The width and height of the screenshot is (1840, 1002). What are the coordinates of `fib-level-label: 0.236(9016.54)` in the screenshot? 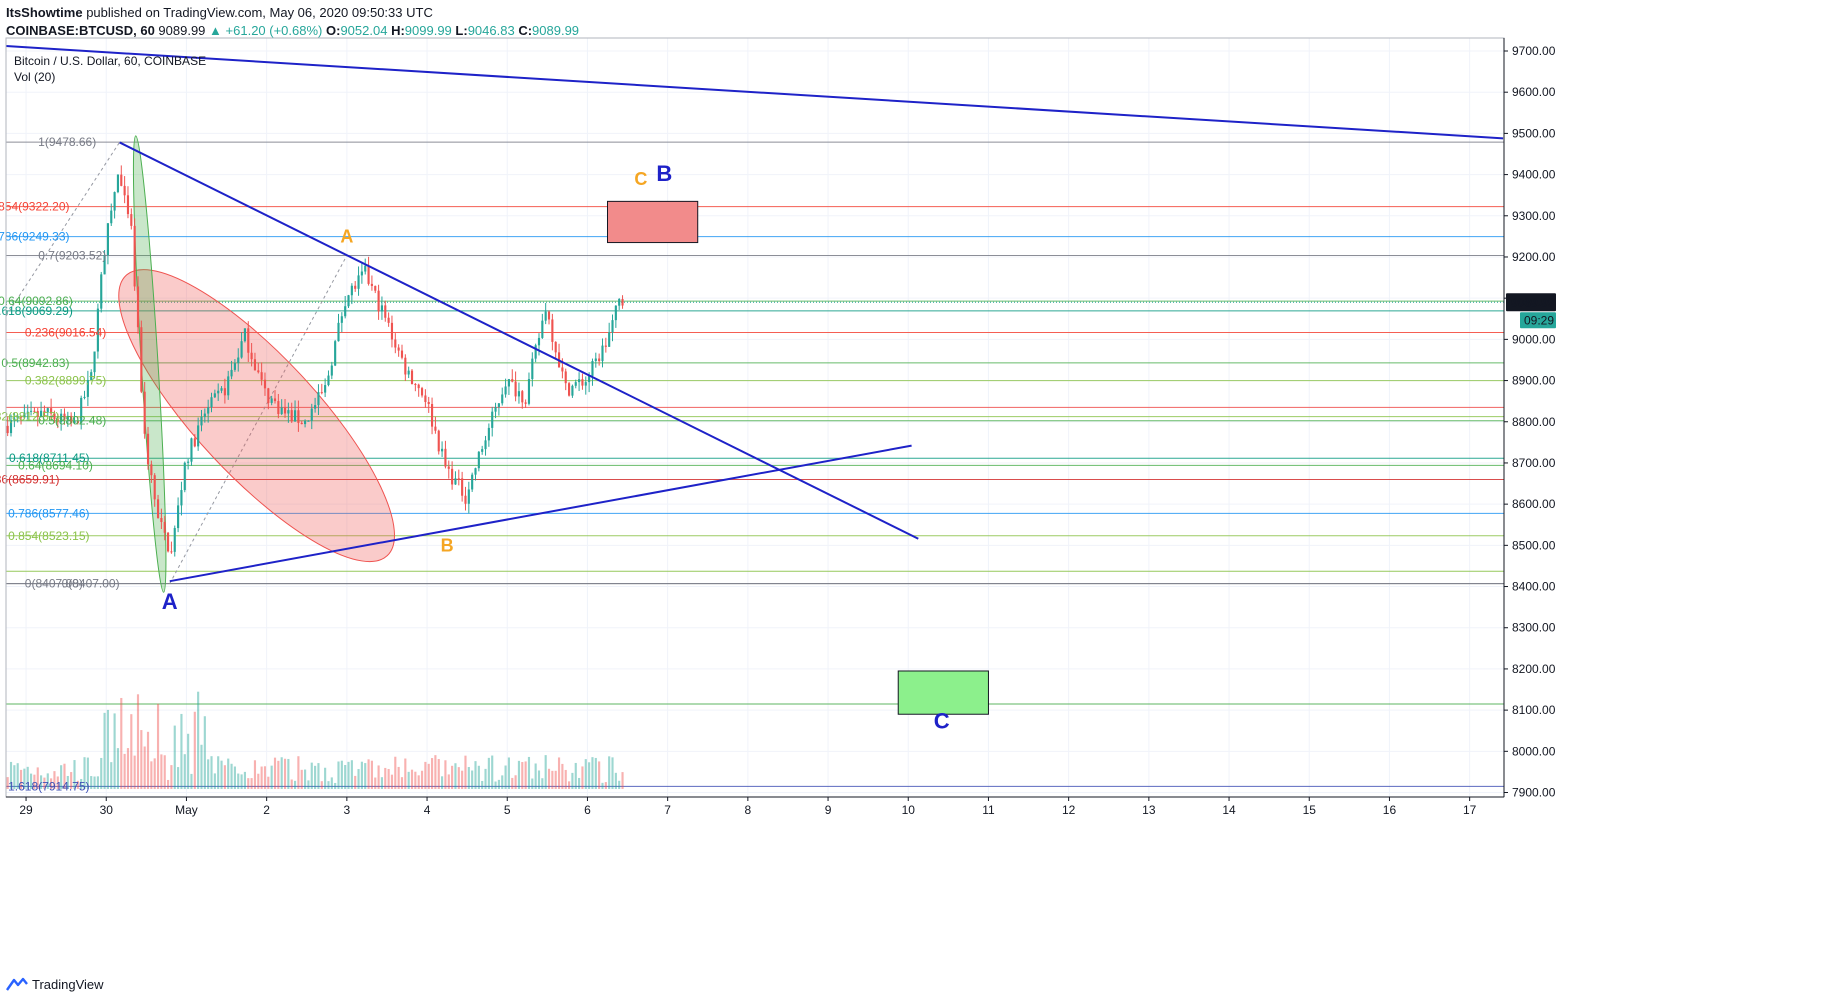 It's located at (65, 333).